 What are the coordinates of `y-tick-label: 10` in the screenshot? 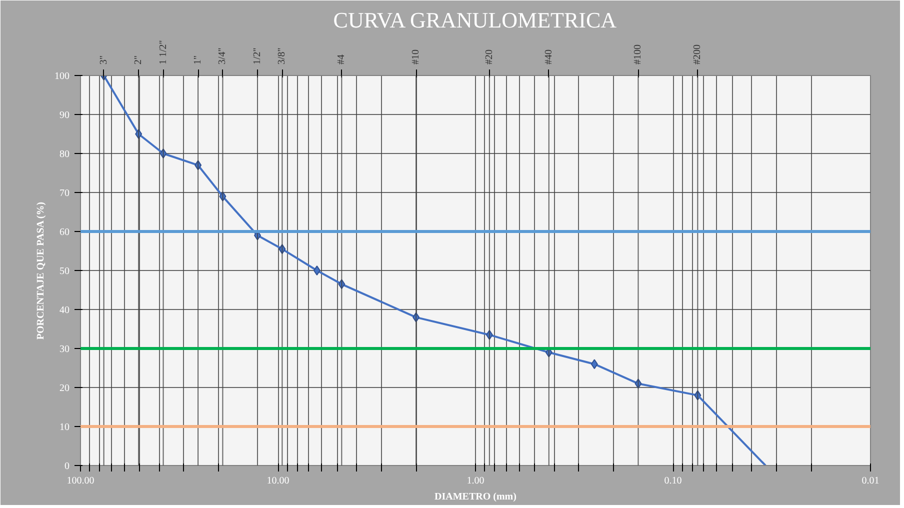 It's located at (65, 427).